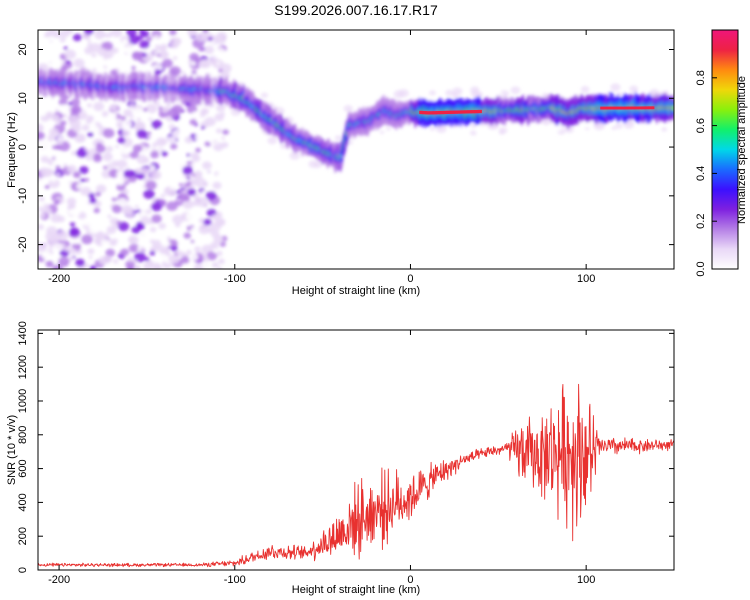 The width and height of the screenshot is (750, 600). I want to click on colorbar-tick-label-0: 0.0, so click(701, 268).